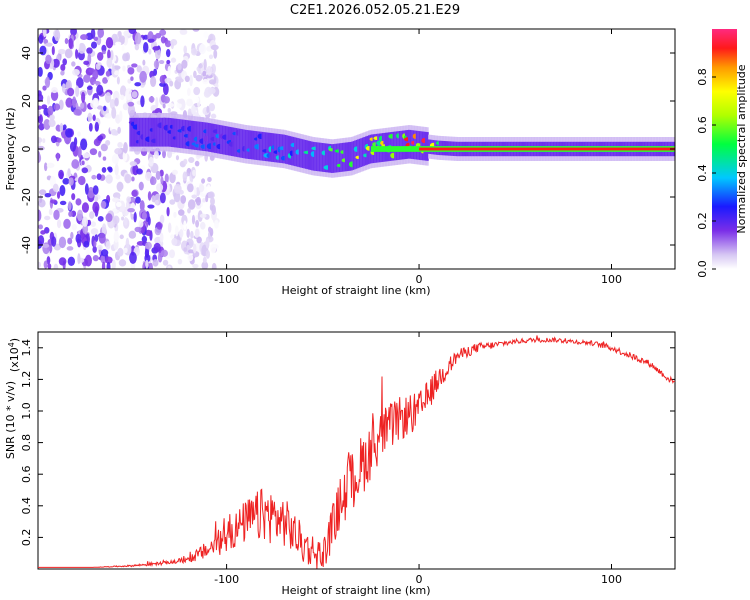 The image size is (750, 600). I want to click on y-tick-label: 0, so click(26, 149).